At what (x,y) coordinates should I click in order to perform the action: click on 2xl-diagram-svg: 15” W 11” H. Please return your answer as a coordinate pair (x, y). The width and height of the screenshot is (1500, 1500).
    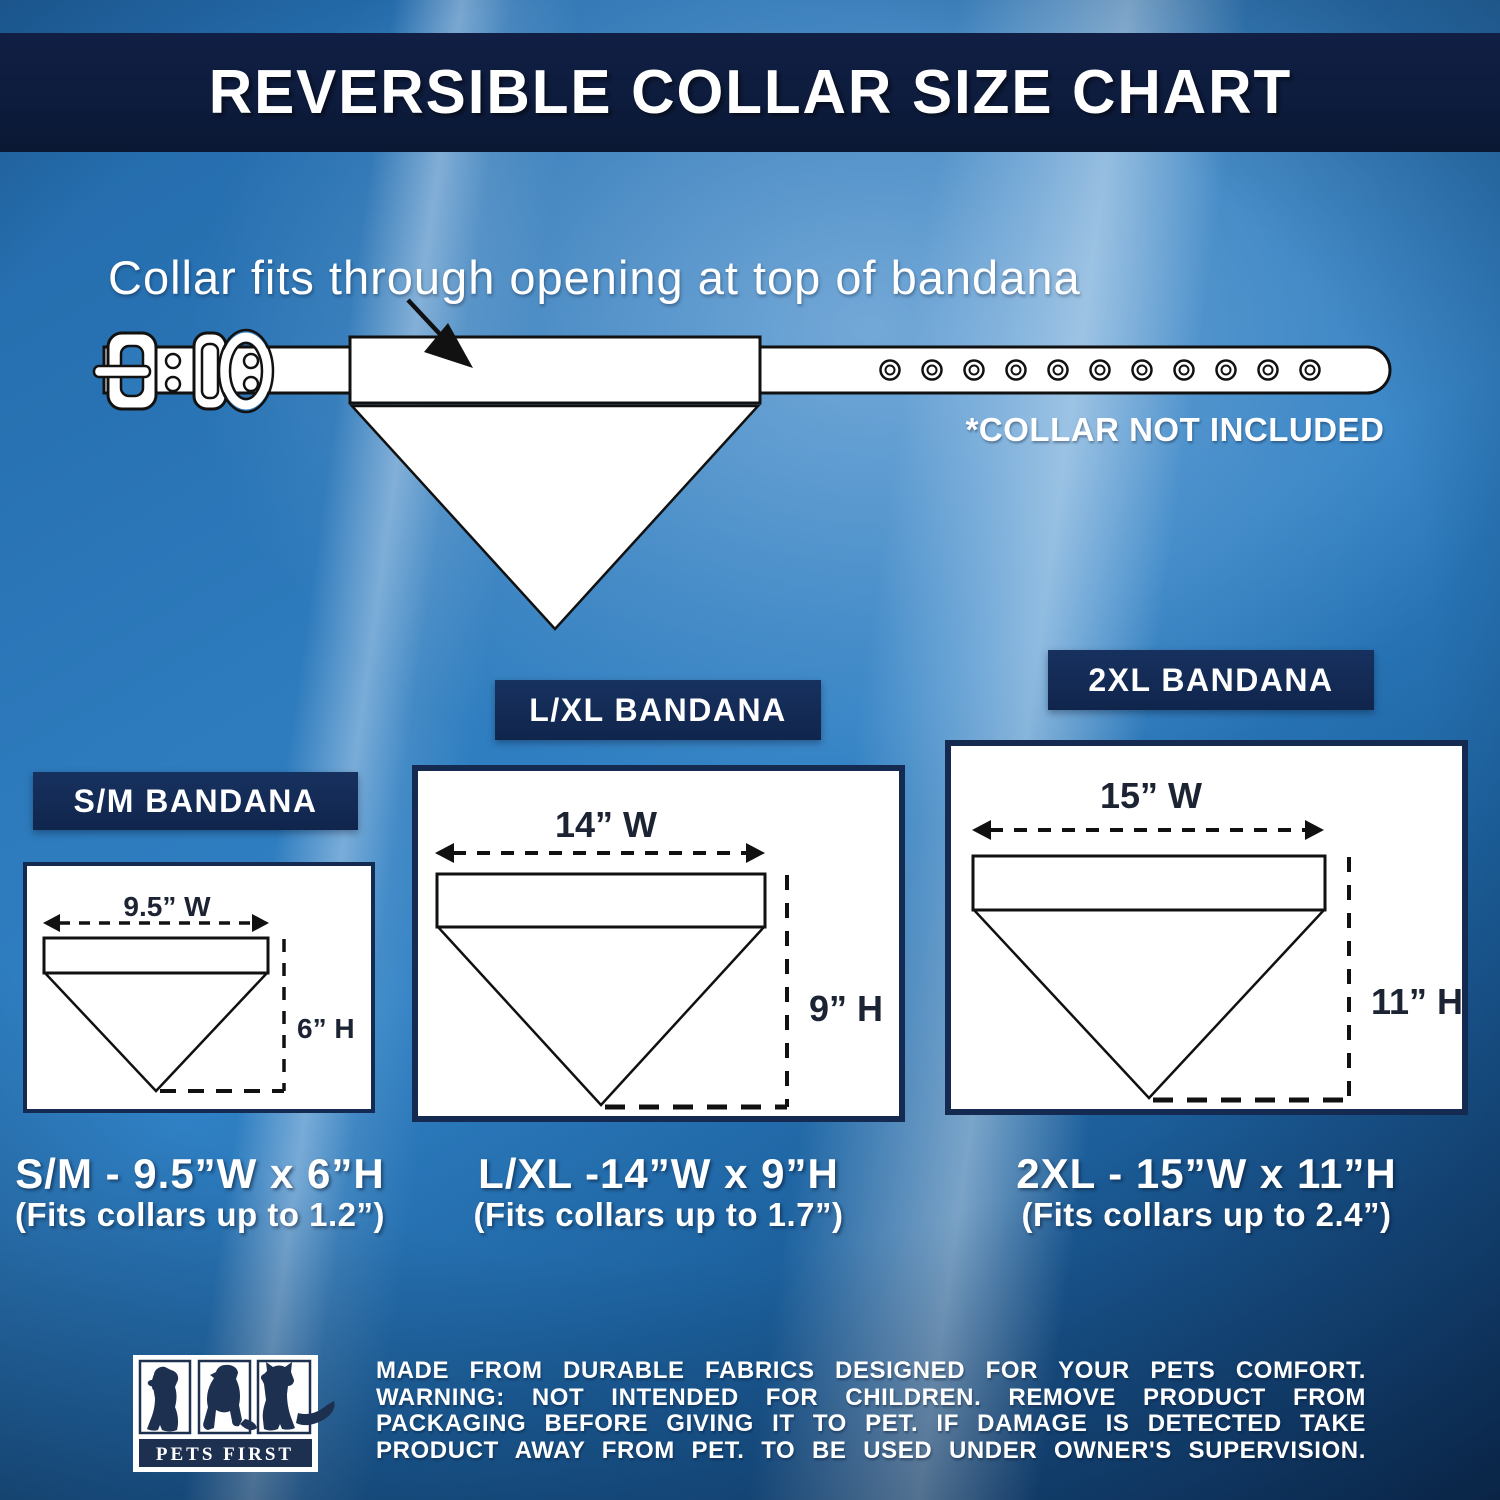
    Looking at the image, I should click on (1216, 939).